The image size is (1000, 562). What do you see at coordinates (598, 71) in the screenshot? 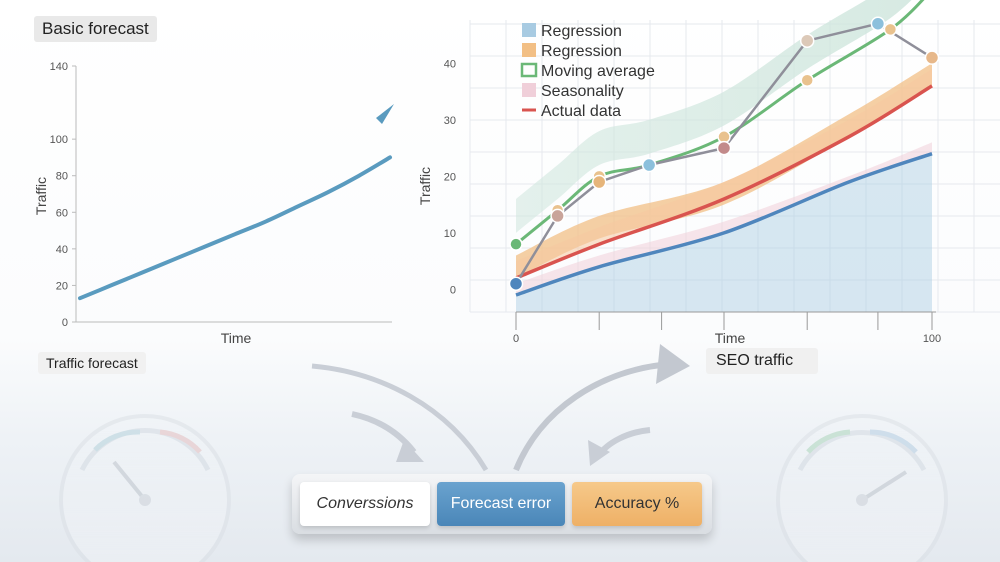
I see `legend-label: Moving average` at bounding box center [598, 71].